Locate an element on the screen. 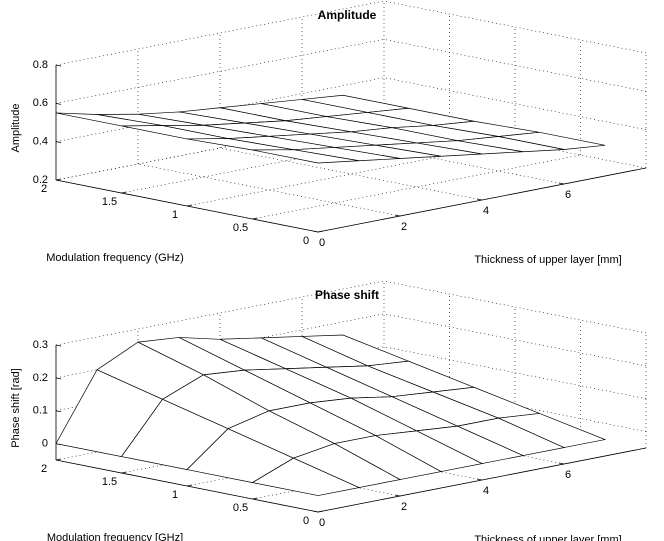 Image resolution: width=664 pixels, height=541 pixels. z-tick-label: 0.6 is located at coordinates (40, 103).